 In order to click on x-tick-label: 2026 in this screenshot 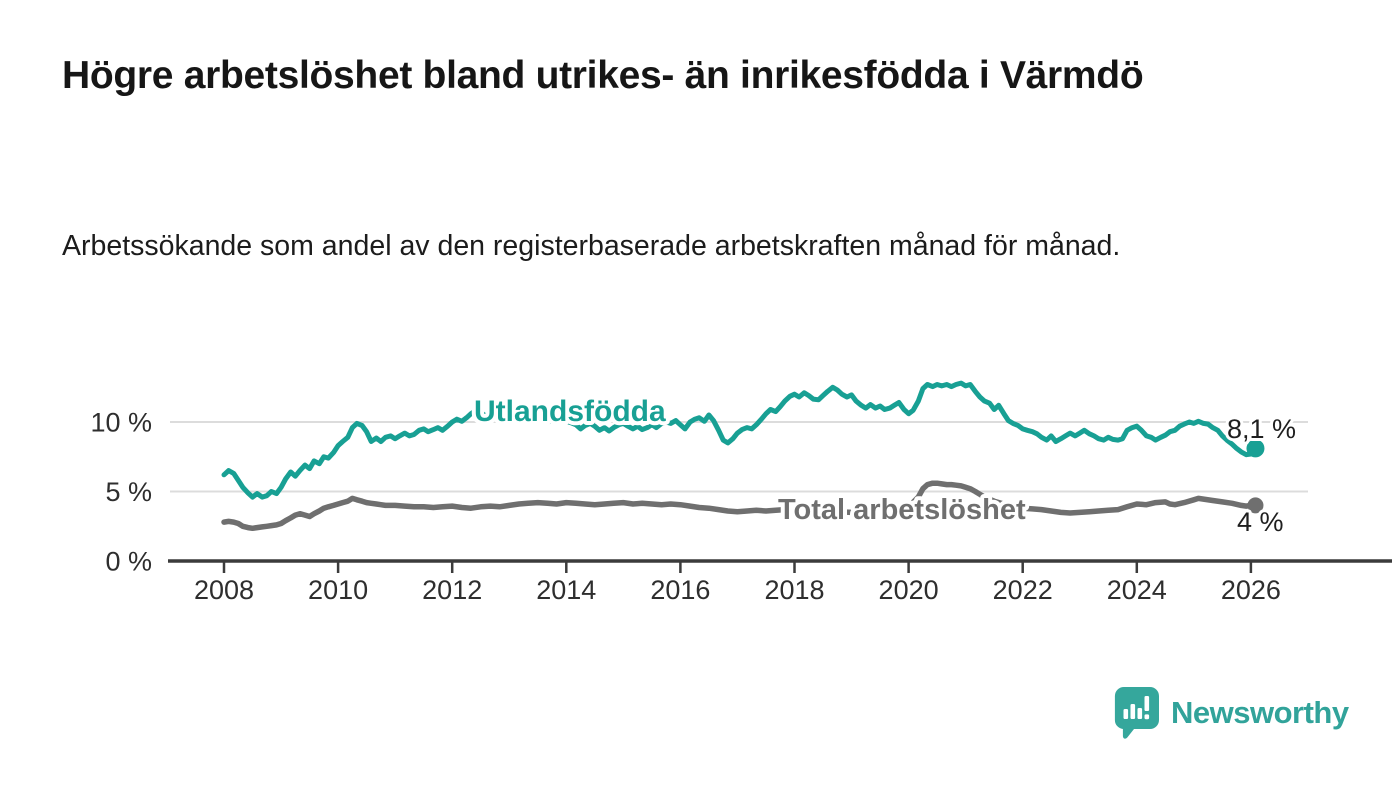, I will do `click(1251, 590)`.